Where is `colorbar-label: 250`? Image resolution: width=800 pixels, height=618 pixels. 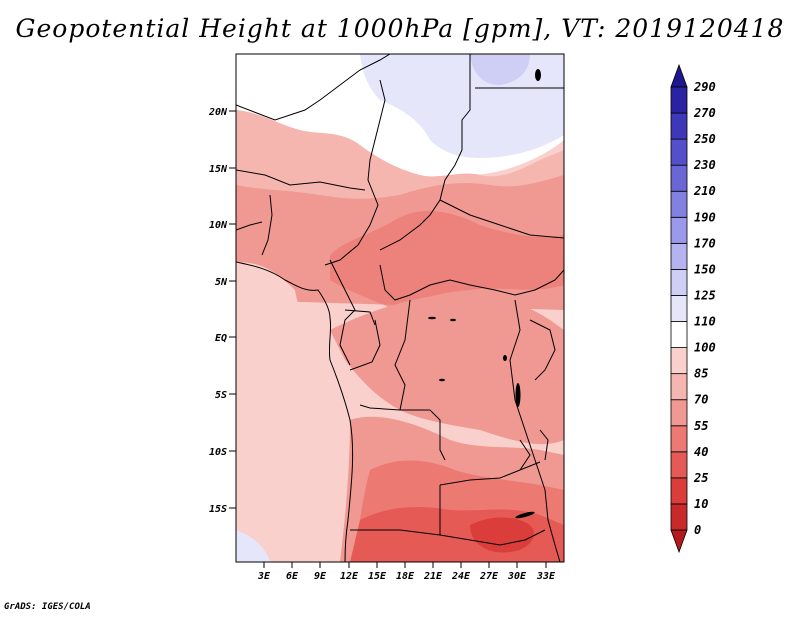 colorbar-label: 250 is located at coordinates (704, 139).